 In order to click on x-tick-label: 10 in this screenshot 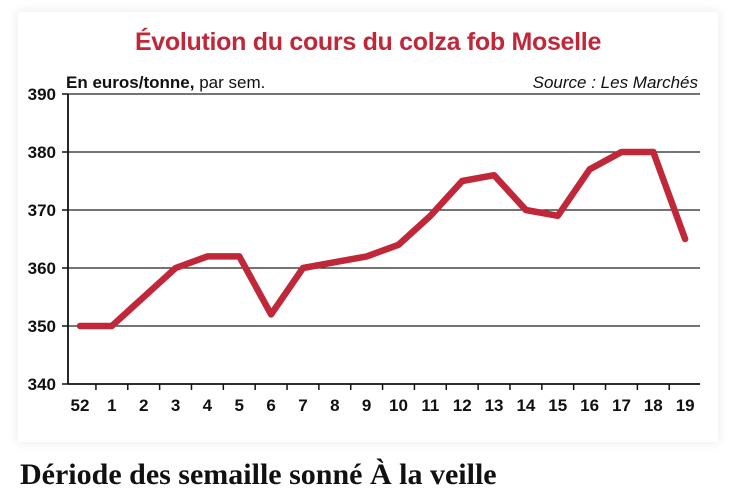, I will do `click(398, 405)`.